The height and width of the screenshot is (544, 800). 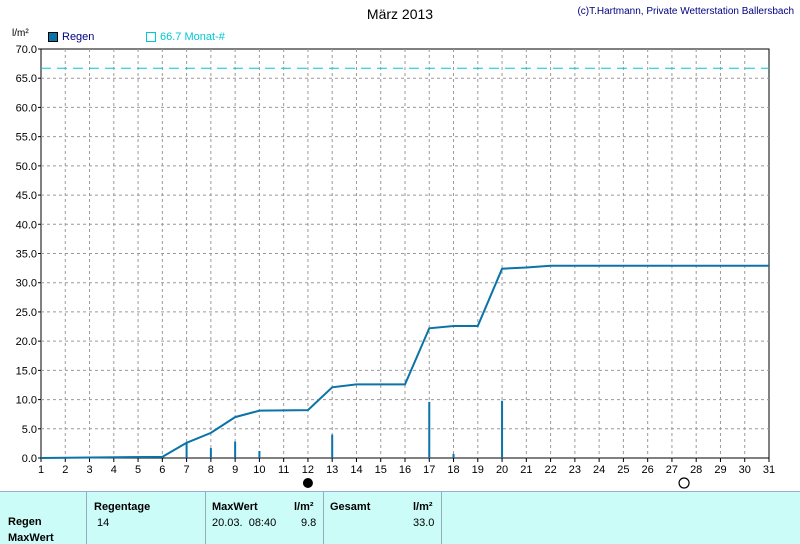 What do you see at coordinates (424, 523) in the screenshot?
I see `gesamt-value: 33.0` at bounding box center [424, 523].